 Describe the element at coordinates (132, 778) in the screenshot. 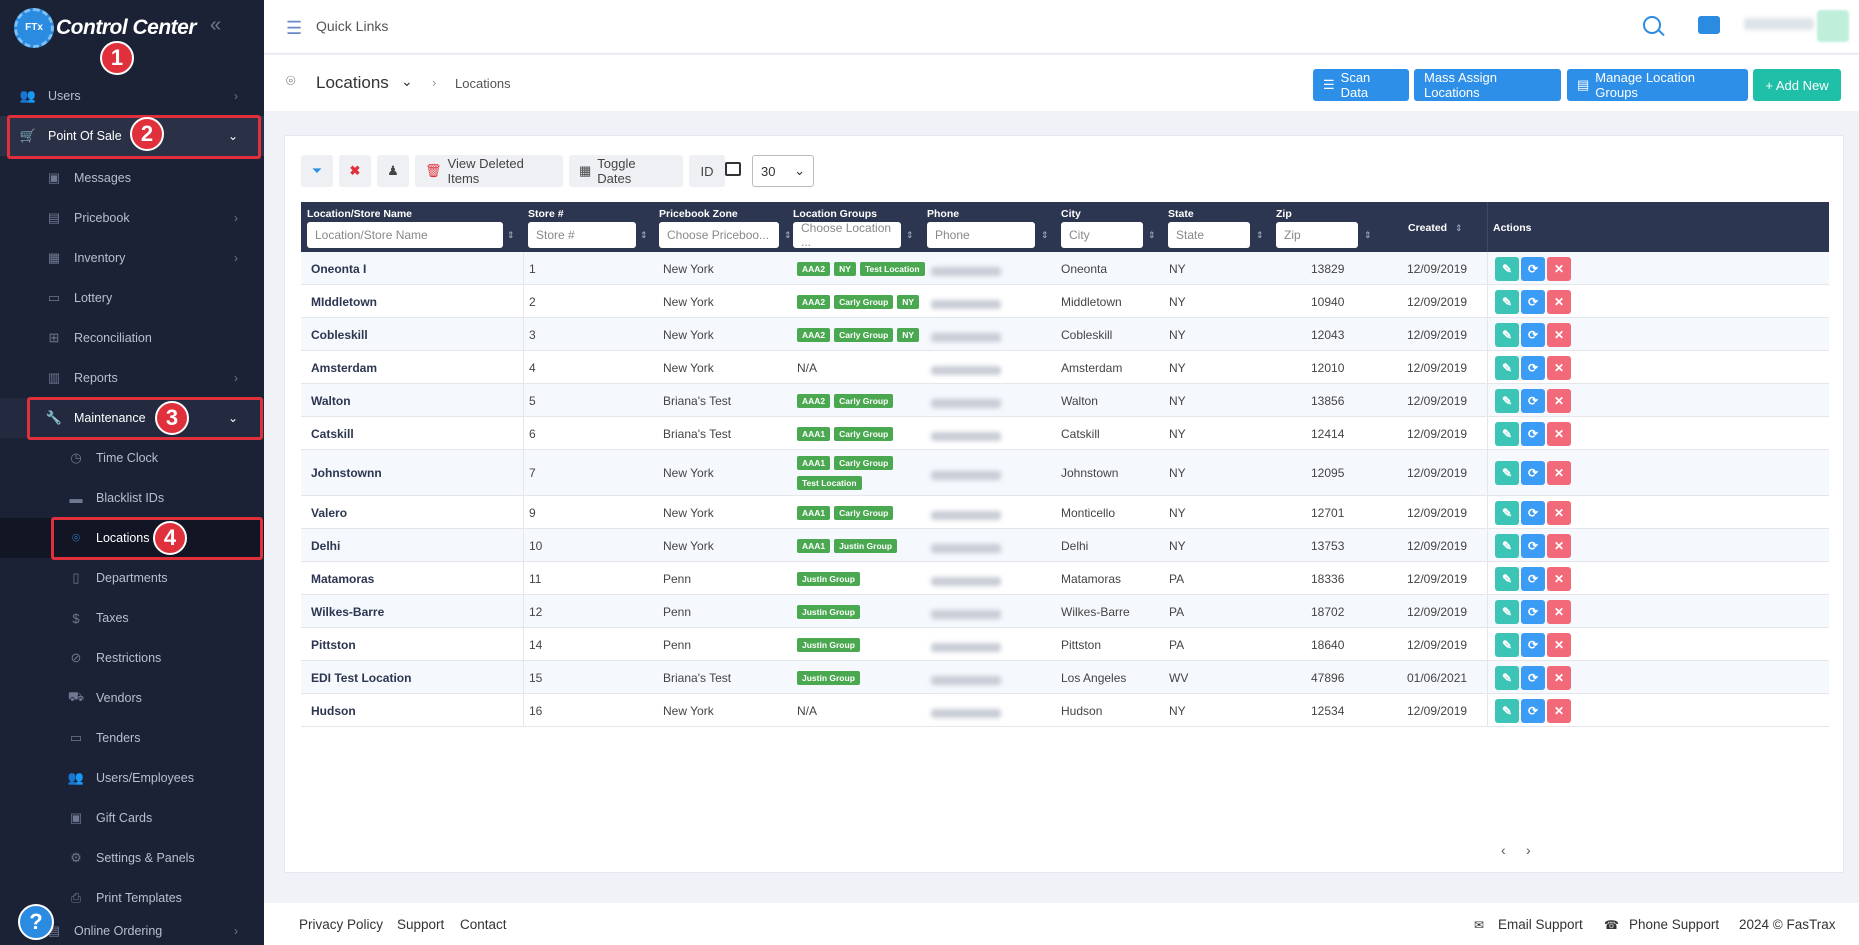

I see `sidebar-item-users-employees: 👥 Users/Employees` at that location.